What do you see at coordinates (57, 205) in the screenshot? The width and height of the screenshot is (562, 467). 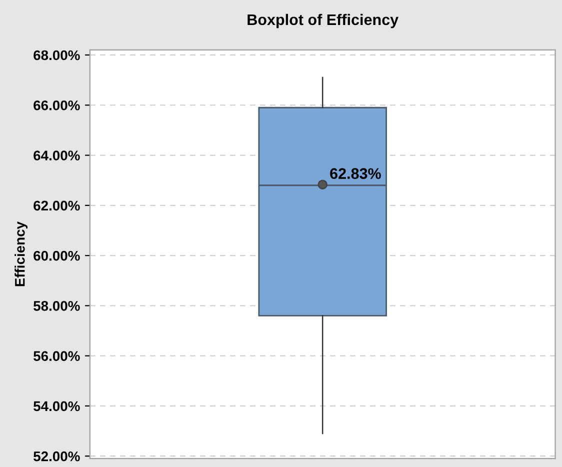 I see `y-tick-label: 62.00%` at bounding box center [57, 205].